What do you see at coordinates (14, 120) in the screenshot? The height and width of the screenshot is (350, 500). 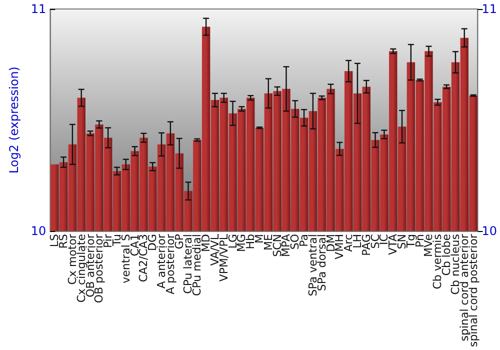 I see `y-axis-title: Log2 (expression)` at bounding box center [14, 120].